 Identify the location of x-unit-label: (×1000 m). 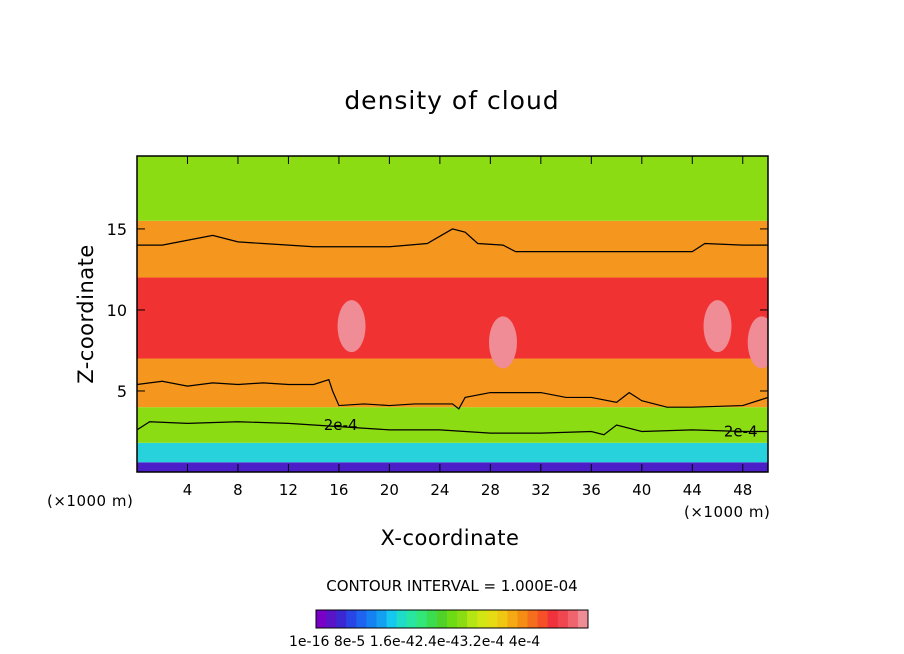
(727, 512).